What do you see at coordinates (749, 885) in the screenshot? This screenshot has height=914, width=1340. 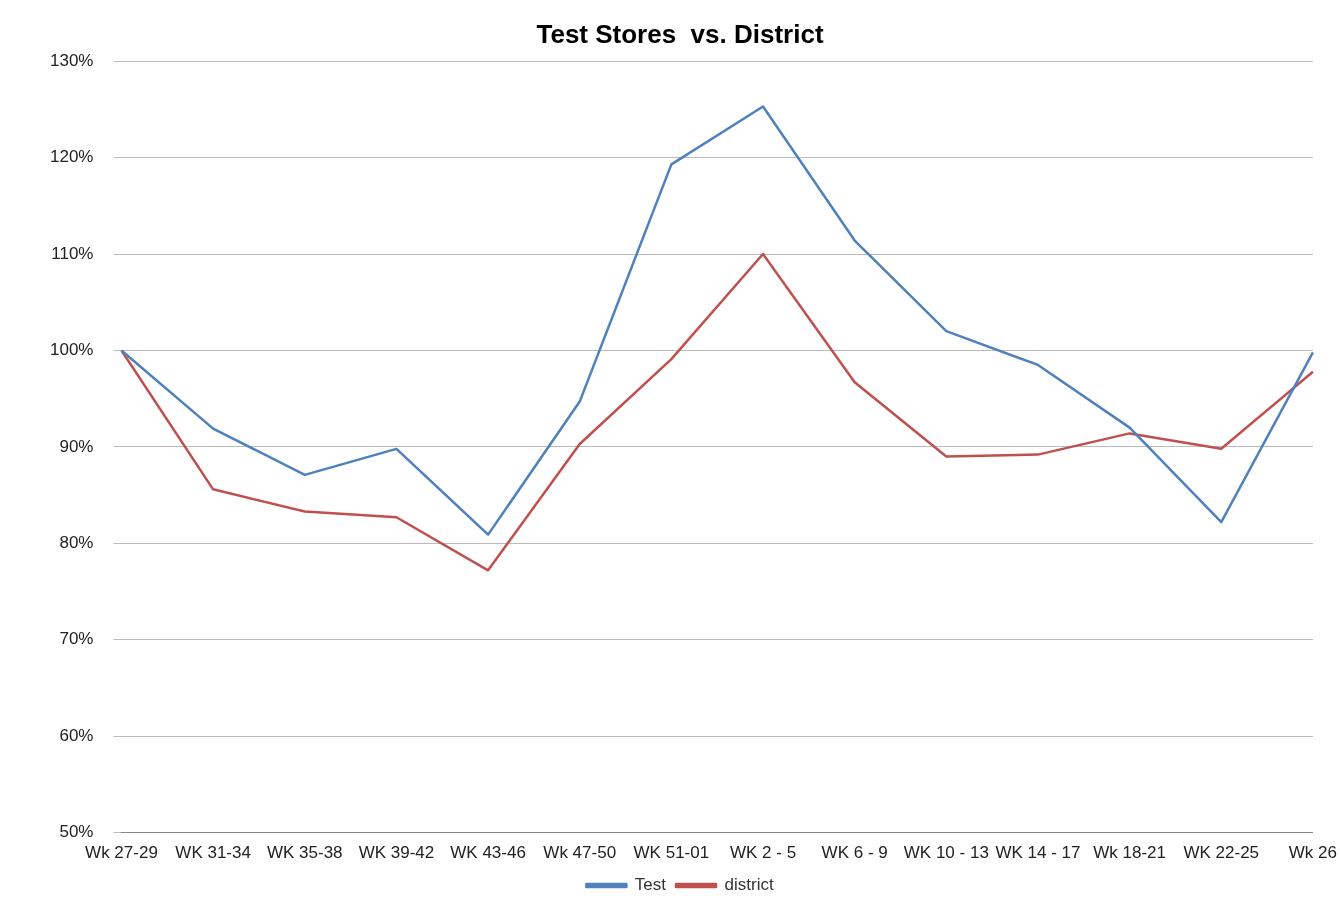 I see `legend-label: district` at bounding box center [749, 885].